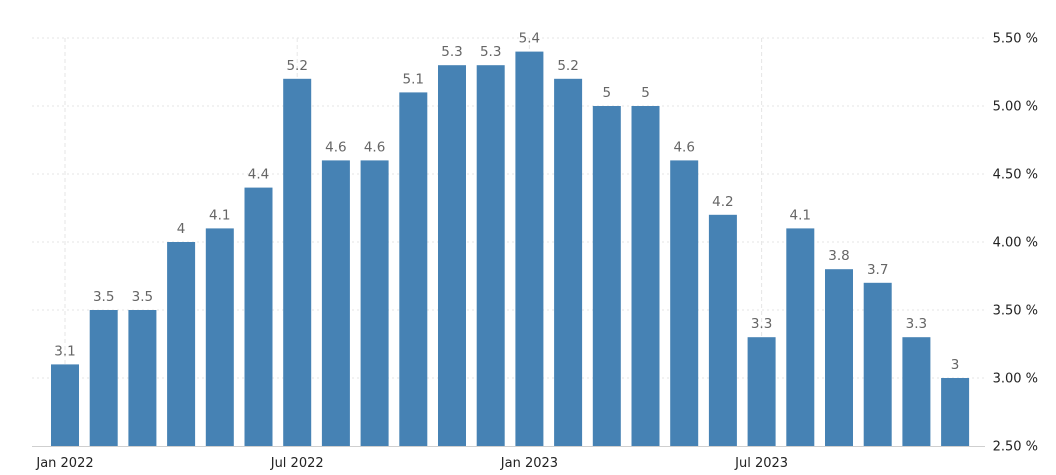 This screenshot has height=475, width=1056. I want to click on bar-value-label: 4.2, so click(722, 202).